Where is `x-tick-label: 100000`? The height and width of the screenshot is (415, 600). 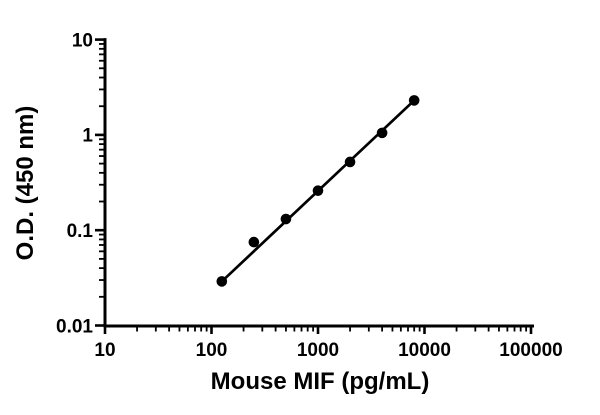
x-tick-label: 100000 is located at coordinates (530, 350).